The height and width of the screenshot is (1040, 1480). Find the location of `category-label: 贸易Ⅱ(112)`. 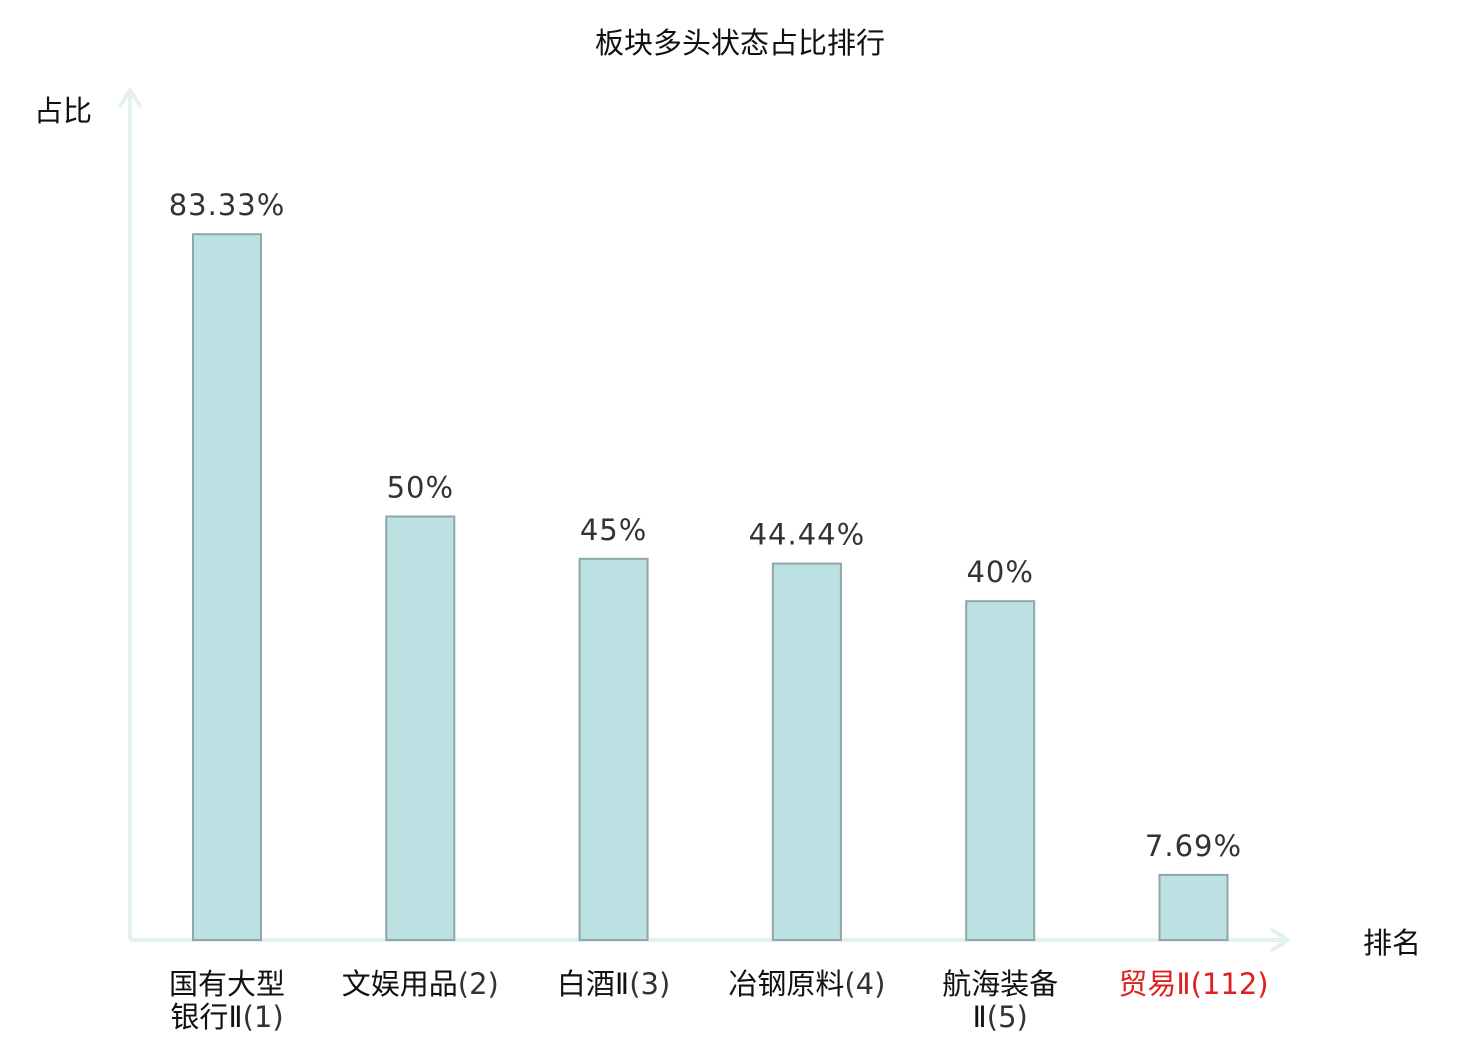

category-label: 贸易Ⅱ(112) is located at coordinates (1193, 984).